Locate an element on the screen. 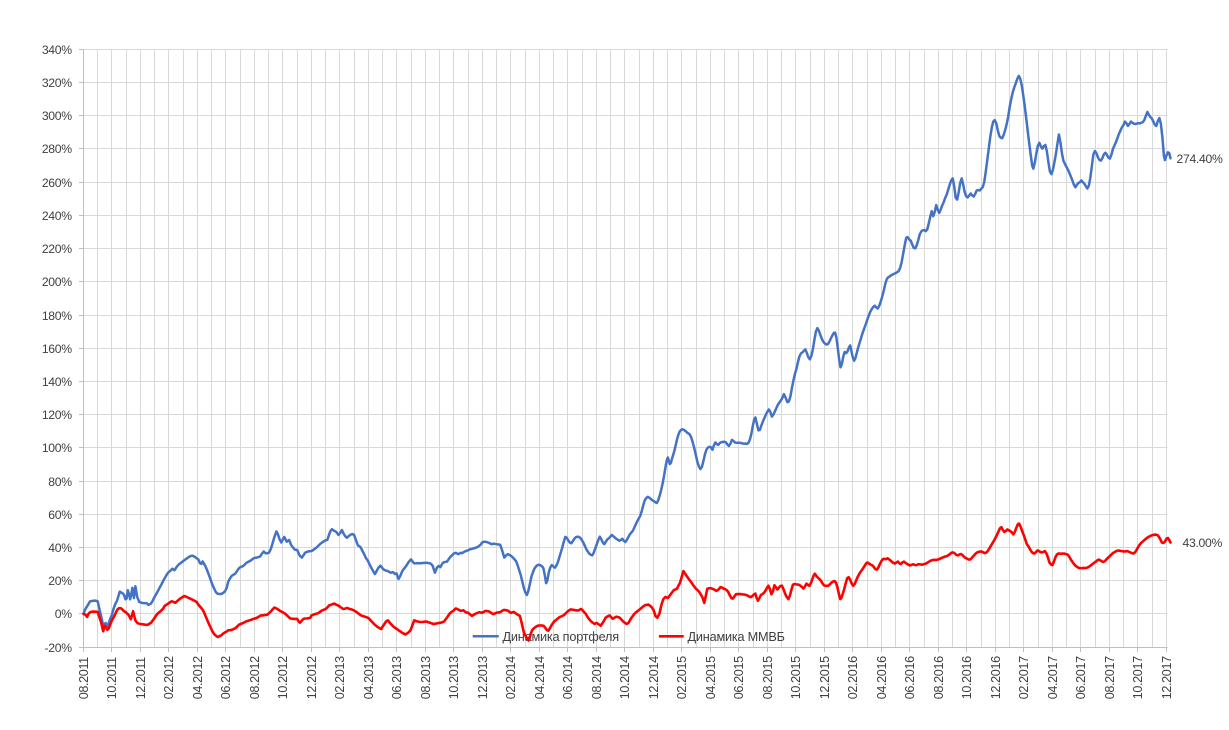 The width and height of the screenshot is (1229, 730). svg-text: 04.2014 is located at coordinates (540, 677).